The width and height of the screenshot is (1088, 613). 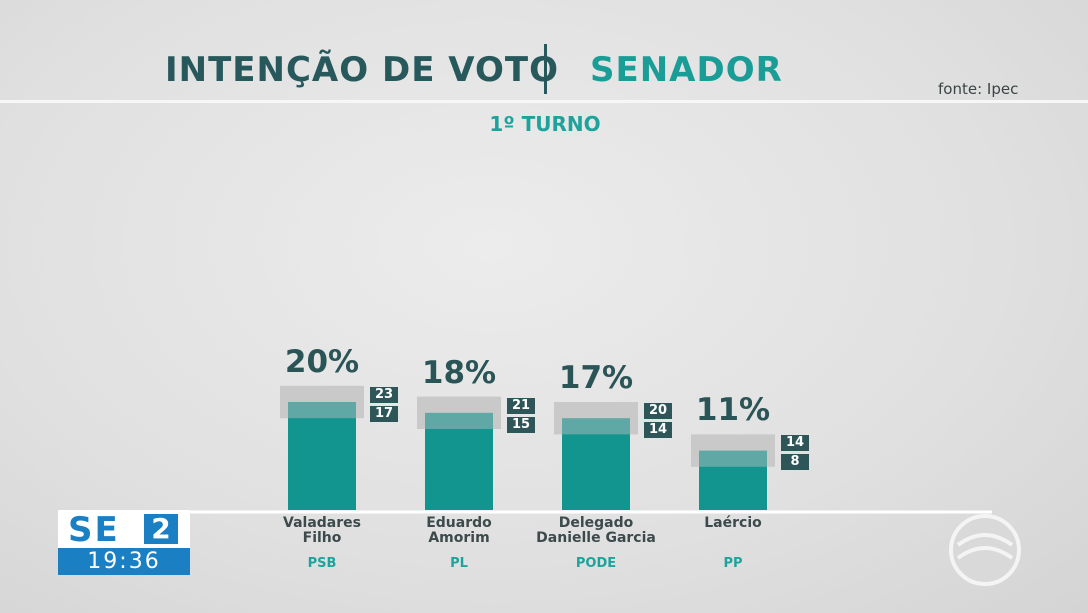 I want to click on upper-label: 14, so click(x=795, y=443).